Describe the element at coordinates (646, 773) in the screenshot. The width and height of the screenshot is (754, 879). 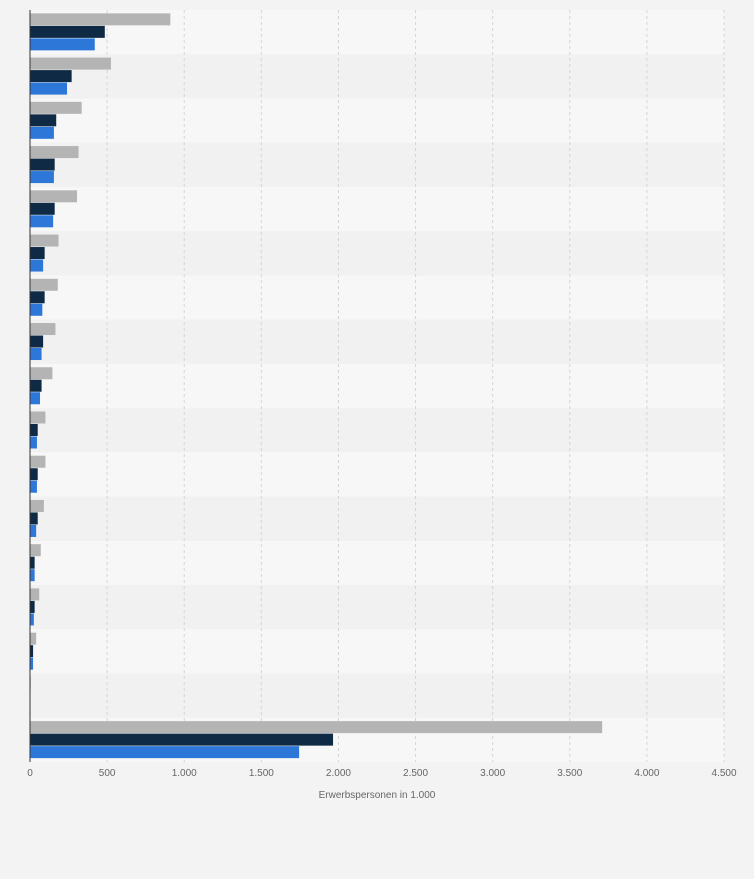
I see `x-tick-label: 4.000` at that location.